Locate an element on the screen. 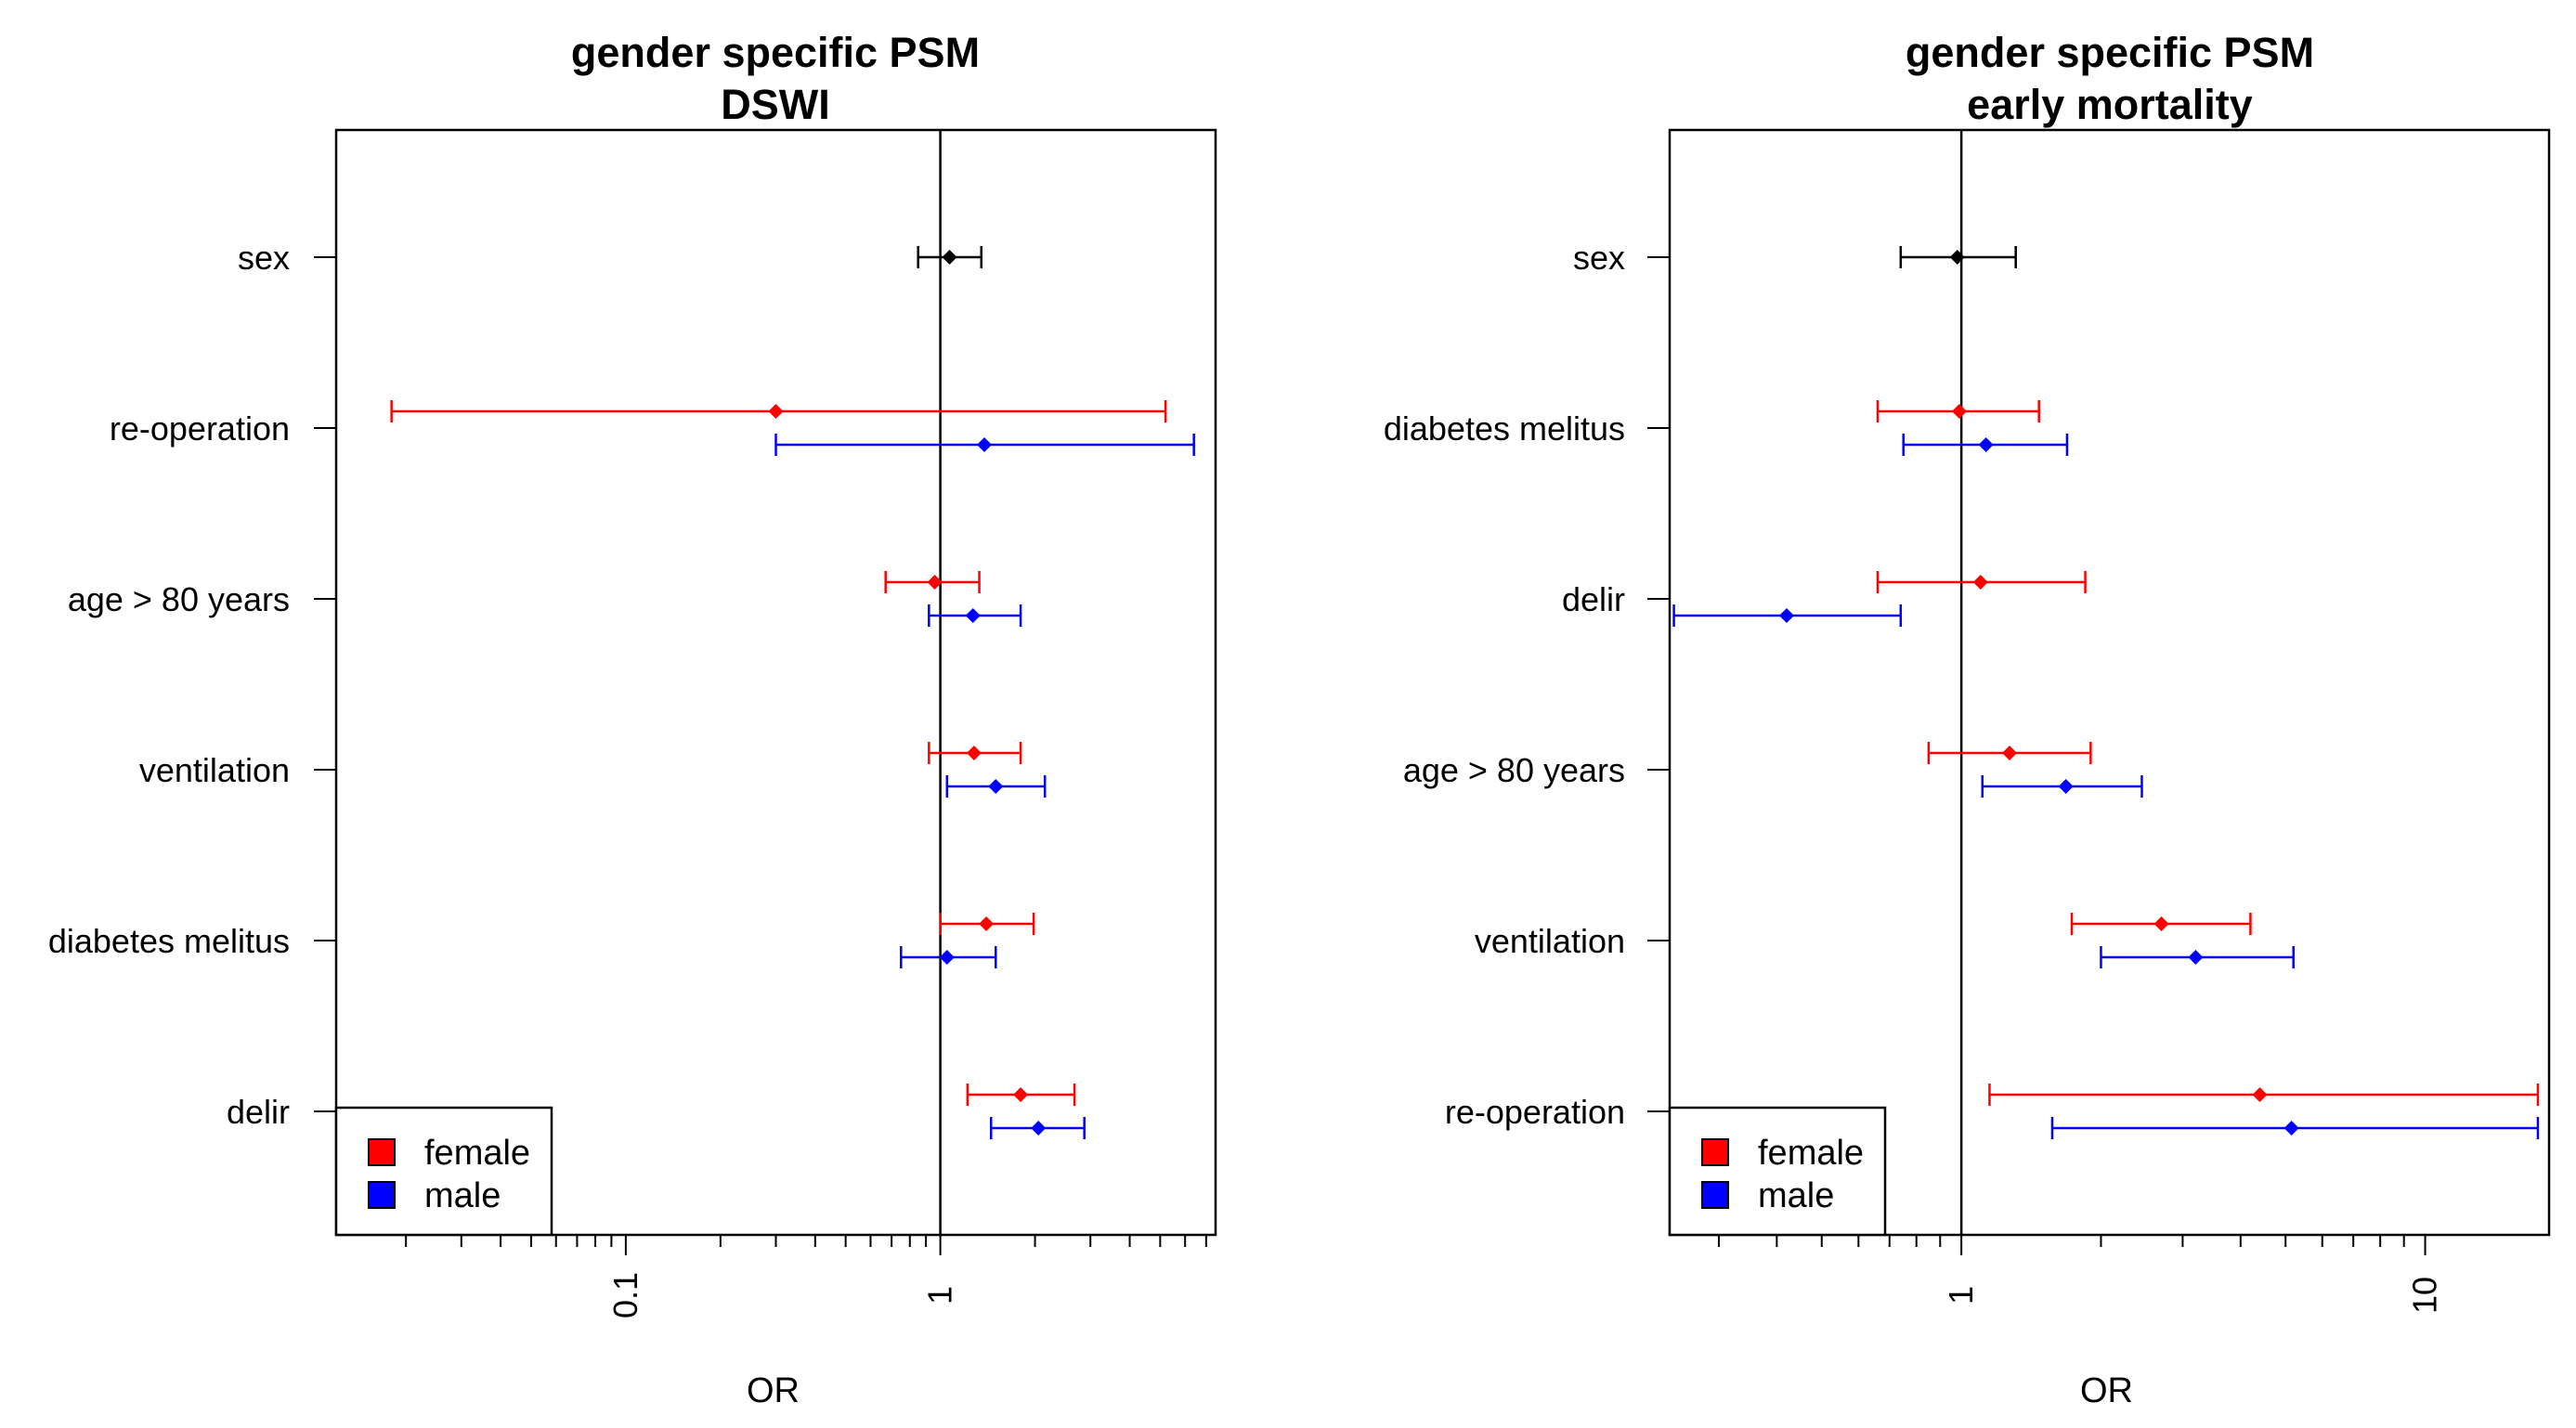 Image resolution: width=2576 pixels, height=1428 pixels. x-tick-label: 10 is located at coordinates (2425, 1295).